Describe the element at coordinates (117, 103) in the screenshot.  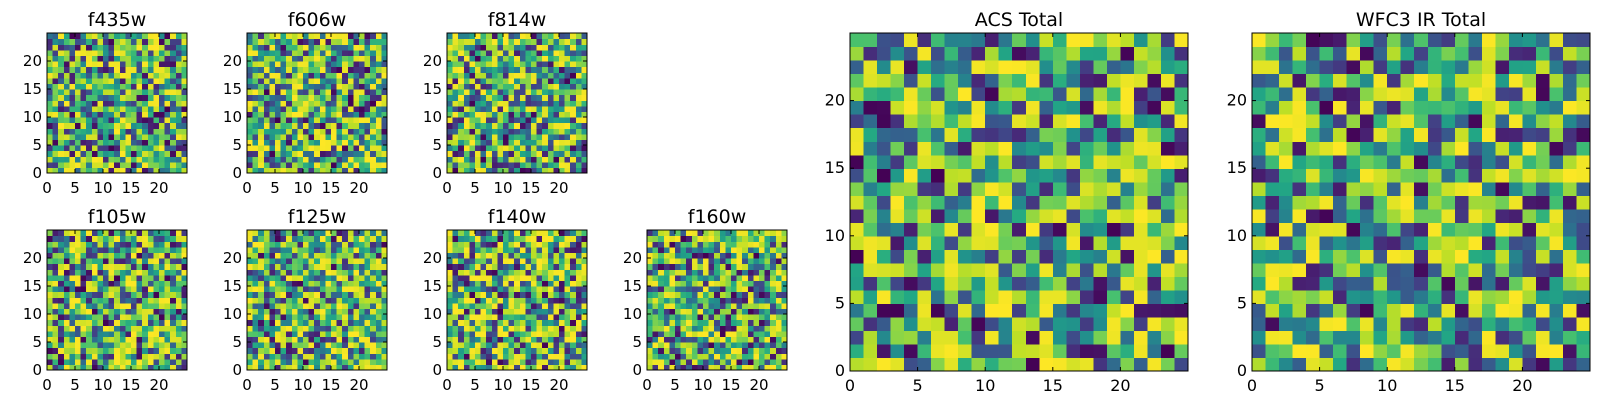
I see `axes-frame` at that location.